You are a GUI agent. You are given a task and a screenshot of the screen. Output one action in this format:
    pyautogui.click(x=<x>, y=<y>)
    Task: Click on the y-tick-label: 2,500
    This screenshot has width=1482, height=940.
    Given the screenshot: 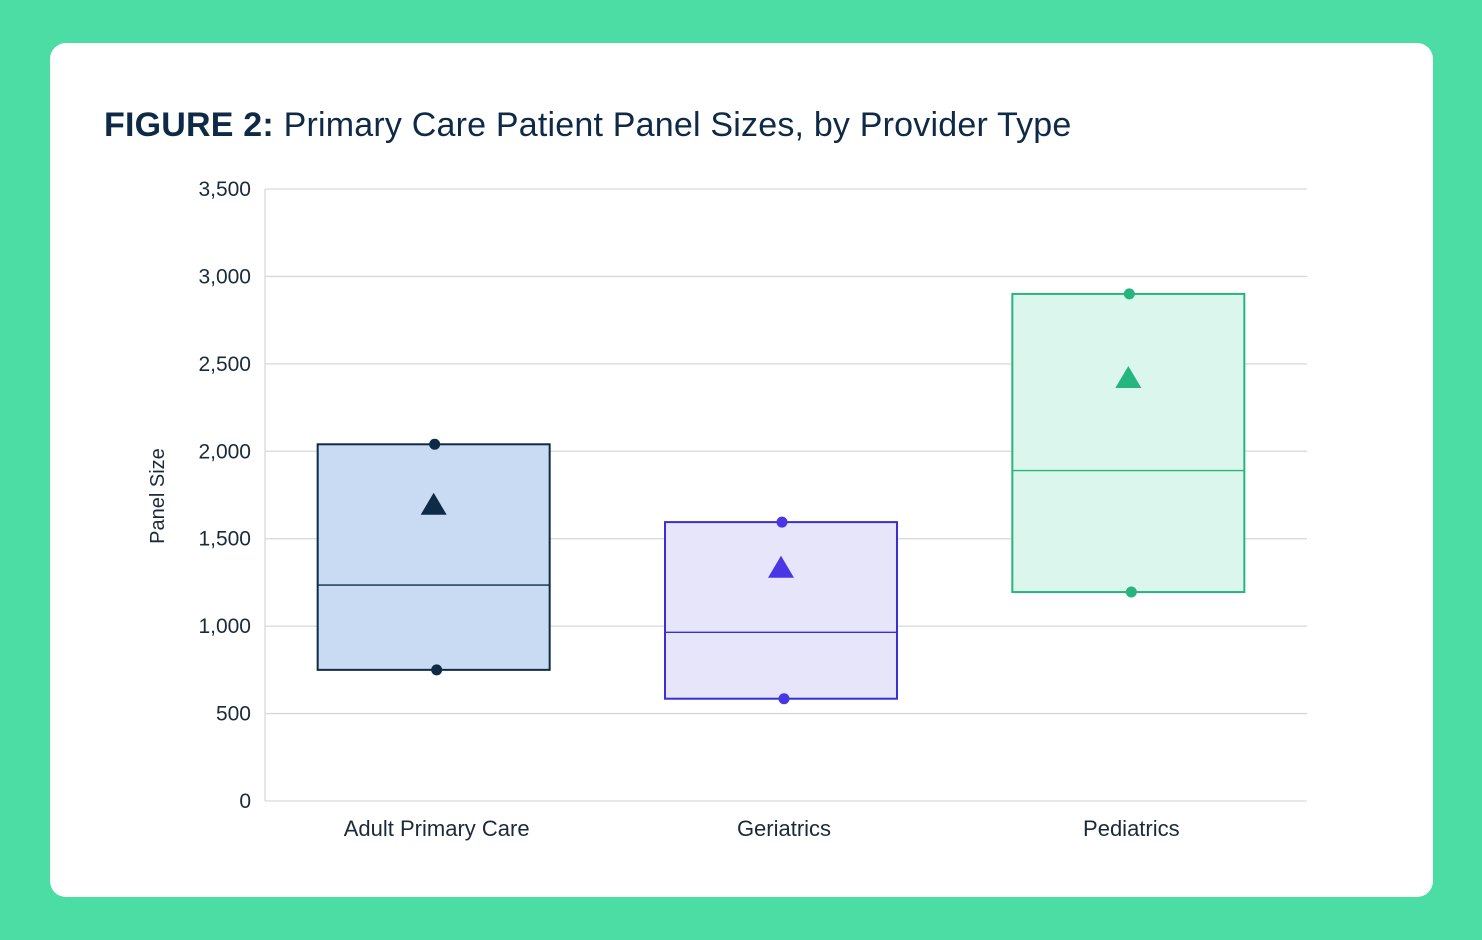 What is the action you would take?
    pyautogui.click(x=224, y=364)
    